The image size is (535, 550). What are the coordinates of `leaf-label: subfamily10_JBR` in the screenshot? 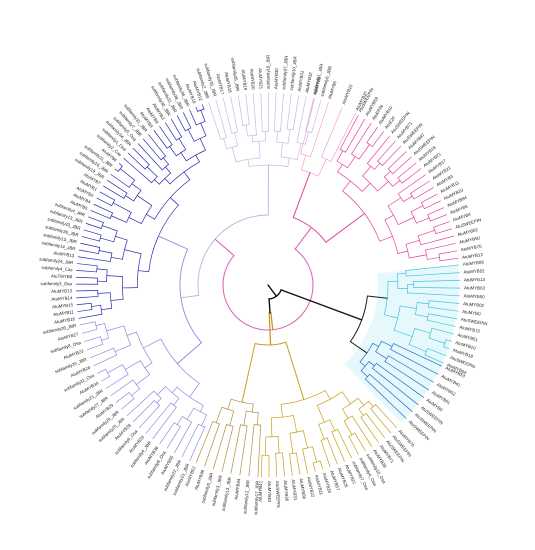 It's located at (293, 73).